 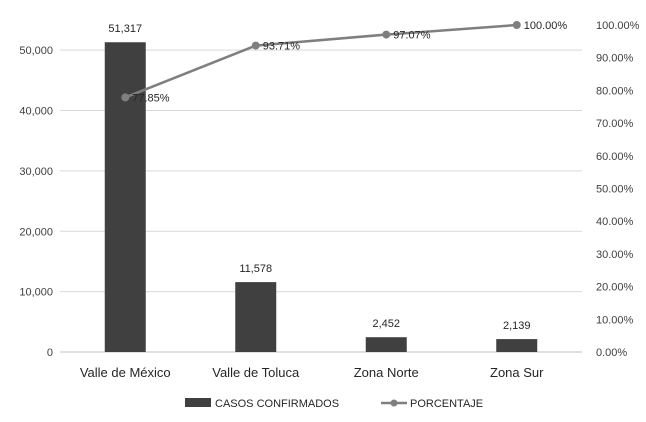 What do you see at coordinates (516, 25) in the screenshot?
I see `line-point-zona-sur` at bounding box center [516, 25].